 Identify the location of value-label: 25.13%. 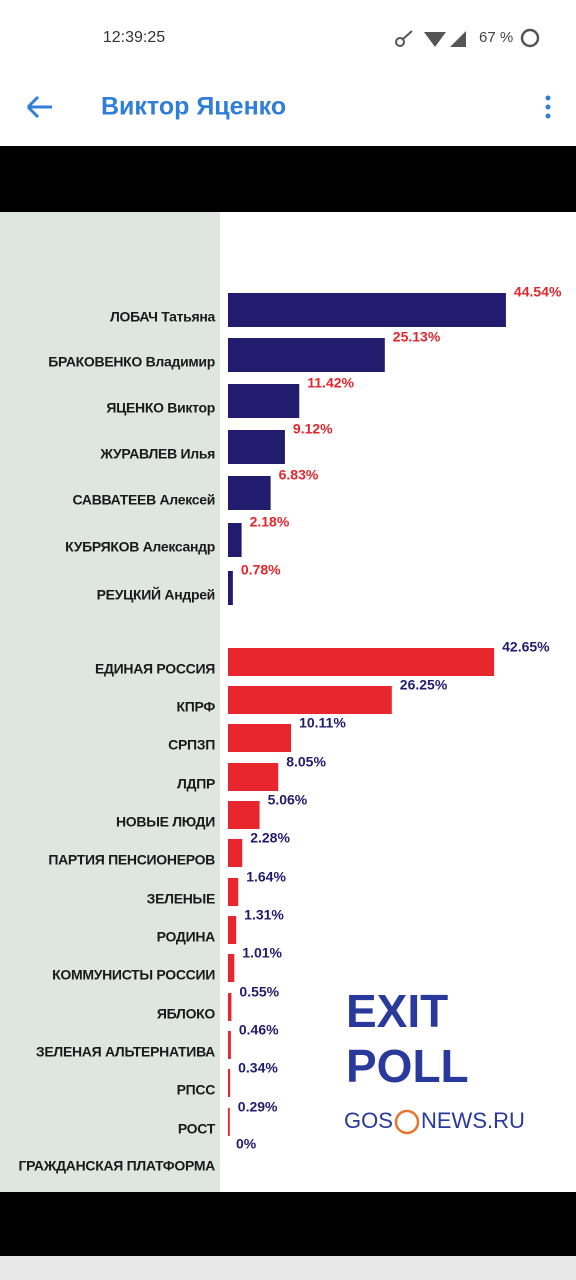
(417, 337).